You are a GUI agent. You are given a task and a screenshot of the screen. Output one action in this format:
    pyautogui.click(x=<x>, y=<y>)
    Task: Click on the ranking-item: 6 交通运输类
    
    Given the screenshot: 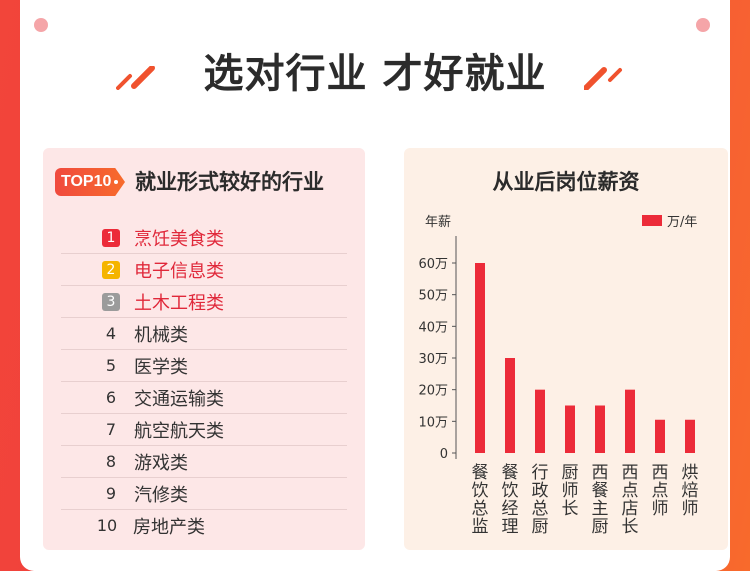 What is the action you would take?
    pyautogui.click(x=204, y=398)
    